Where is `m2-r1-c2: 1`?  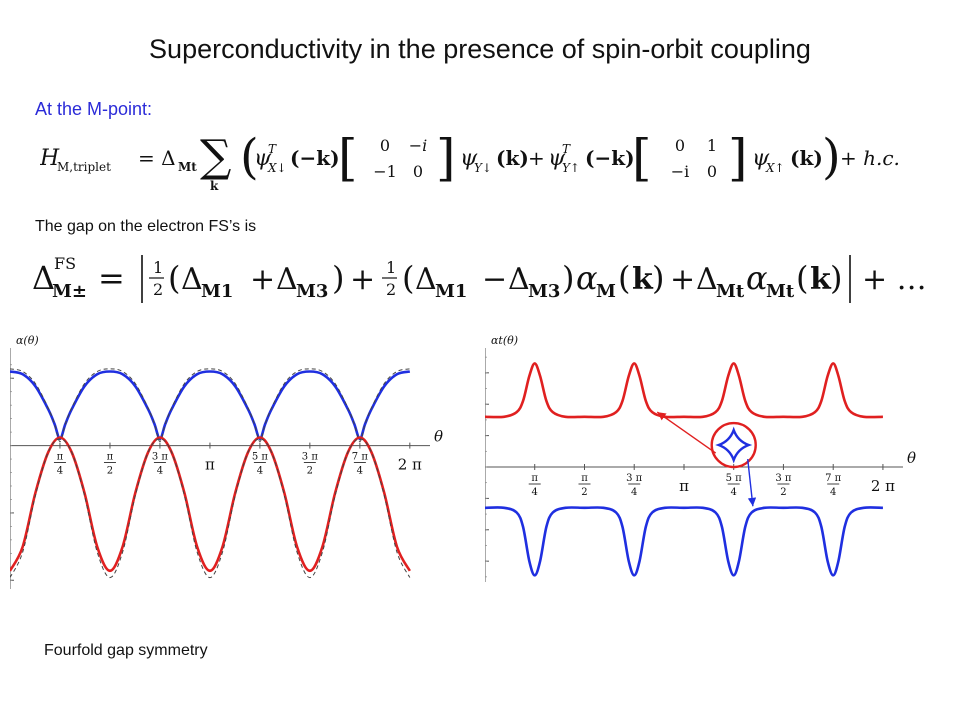
m2-r1-c2: 1 is located at coordinates (712, 145).